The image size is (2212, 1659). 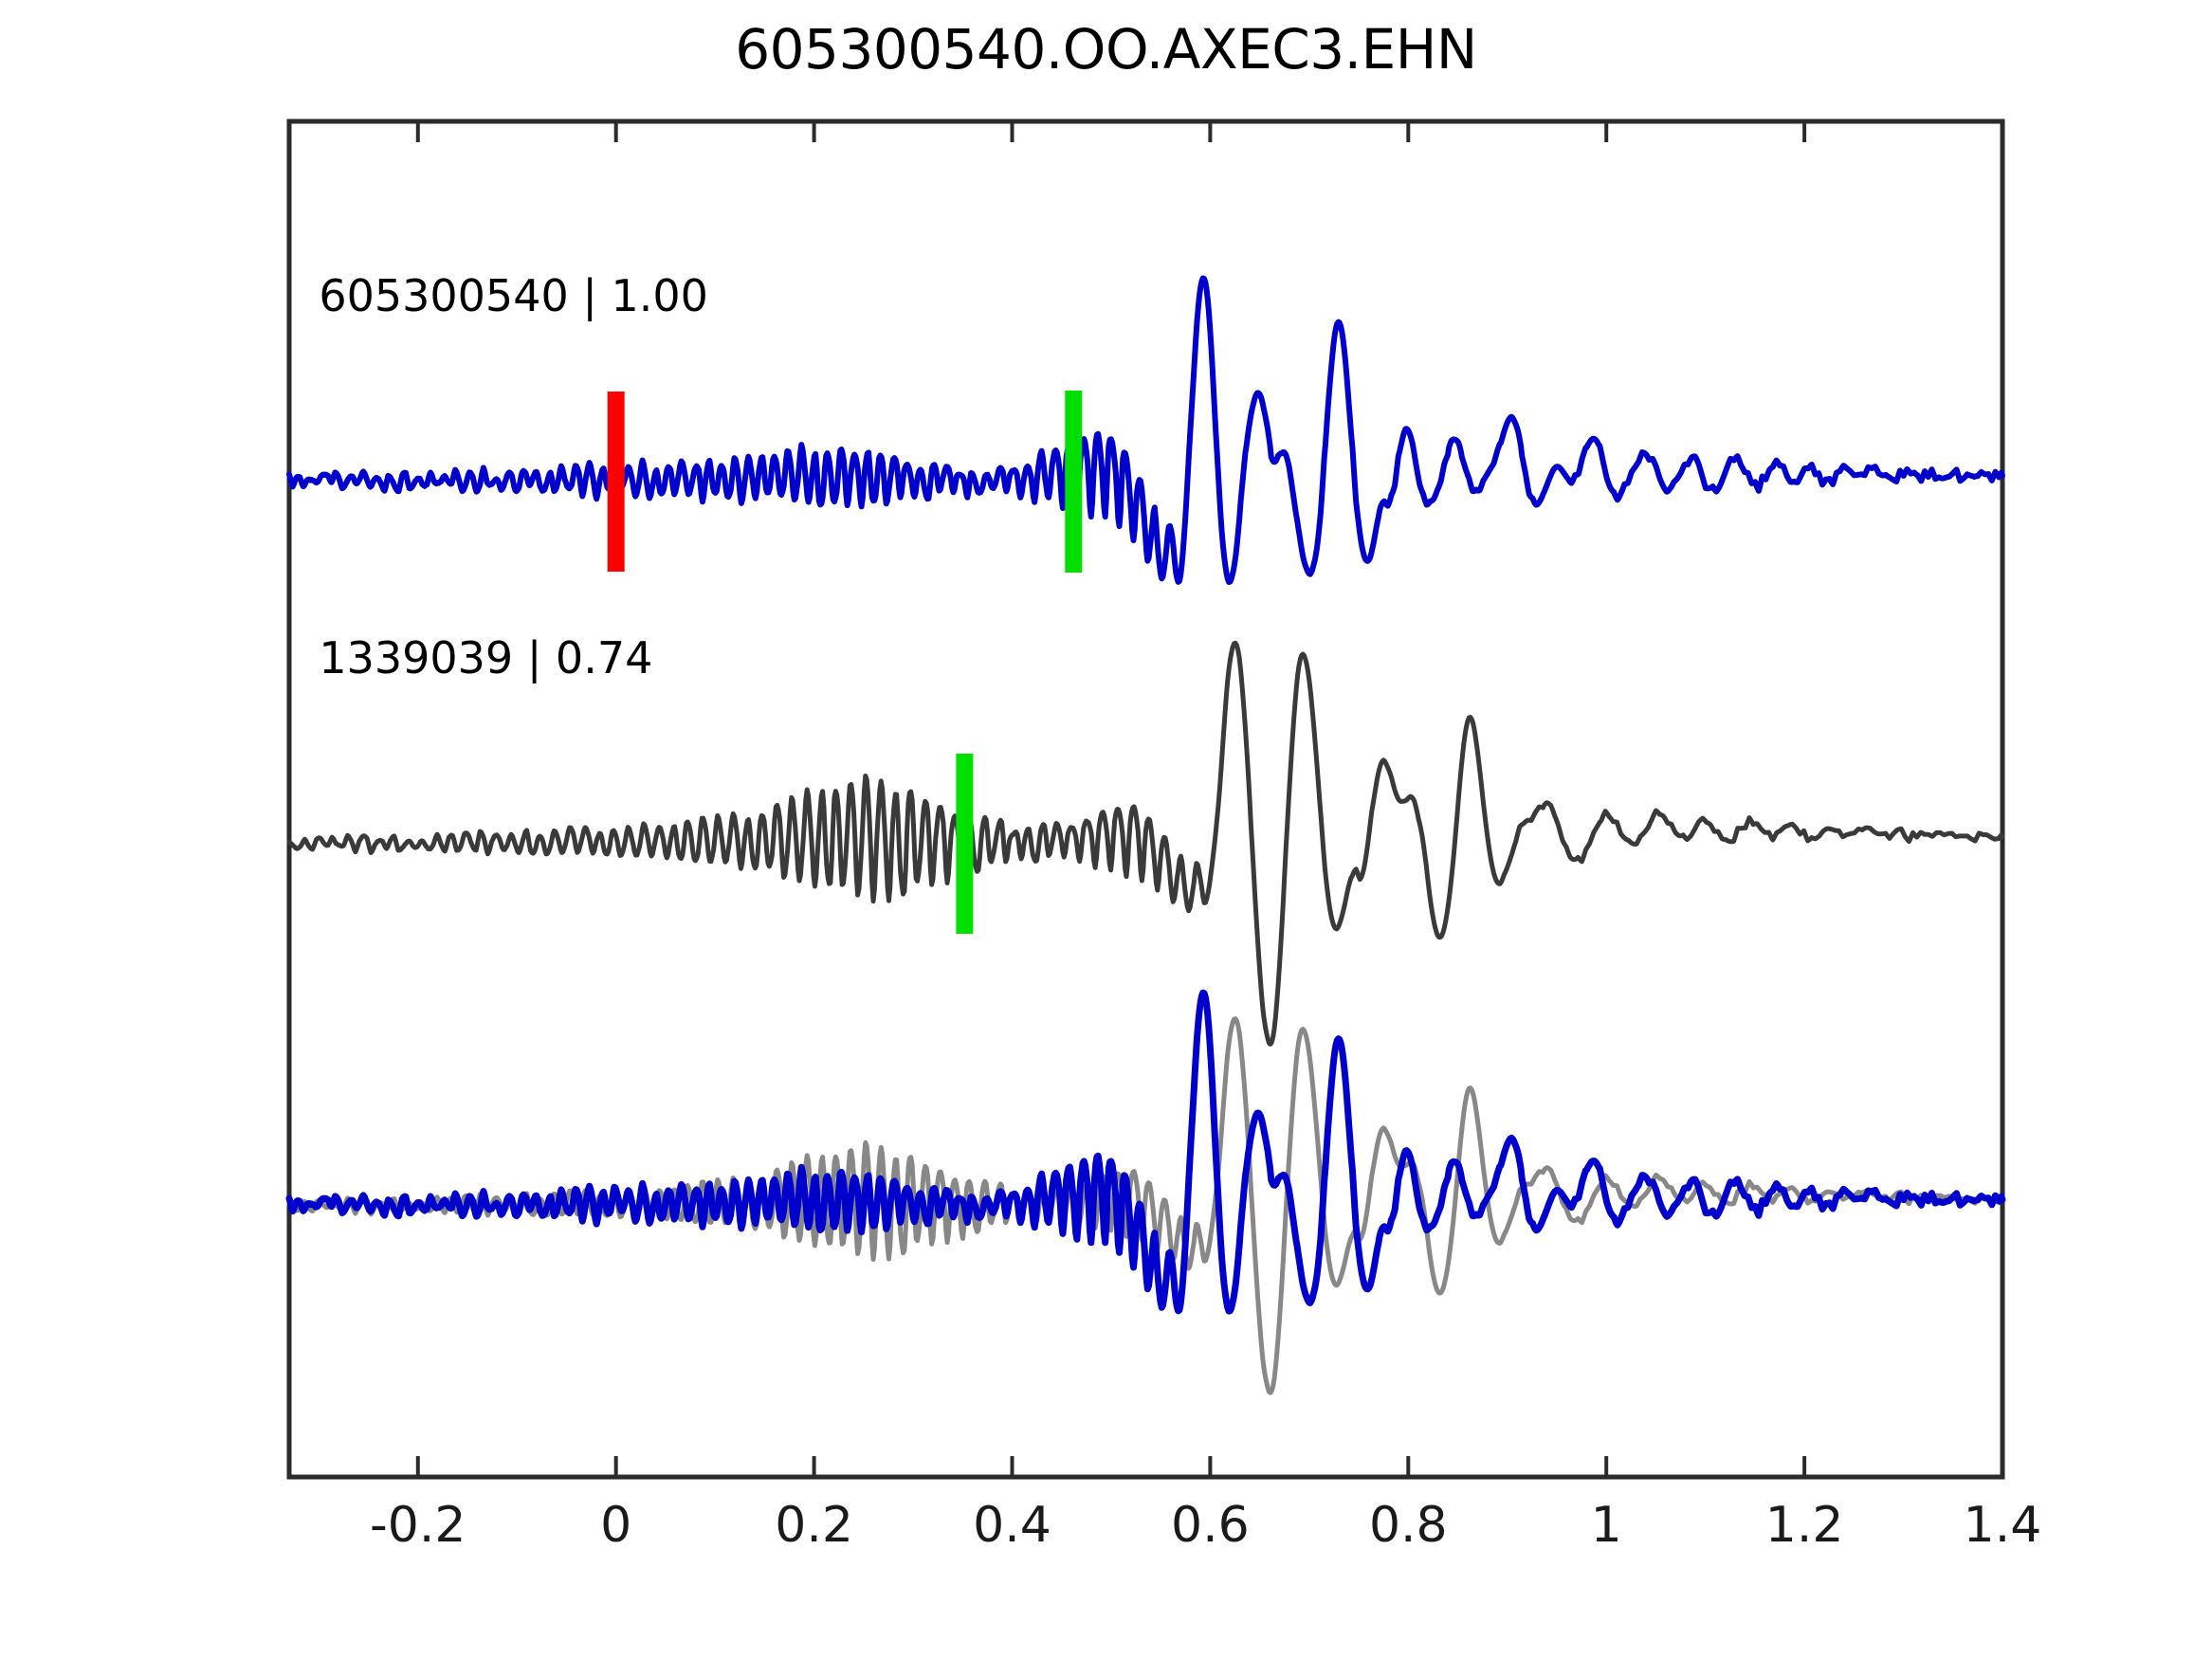 What do you see at coordinates (2003, 1525) in the screenshot?
I see `x-tick-label-8: 1.4` at bounding box center [2003, 1525].